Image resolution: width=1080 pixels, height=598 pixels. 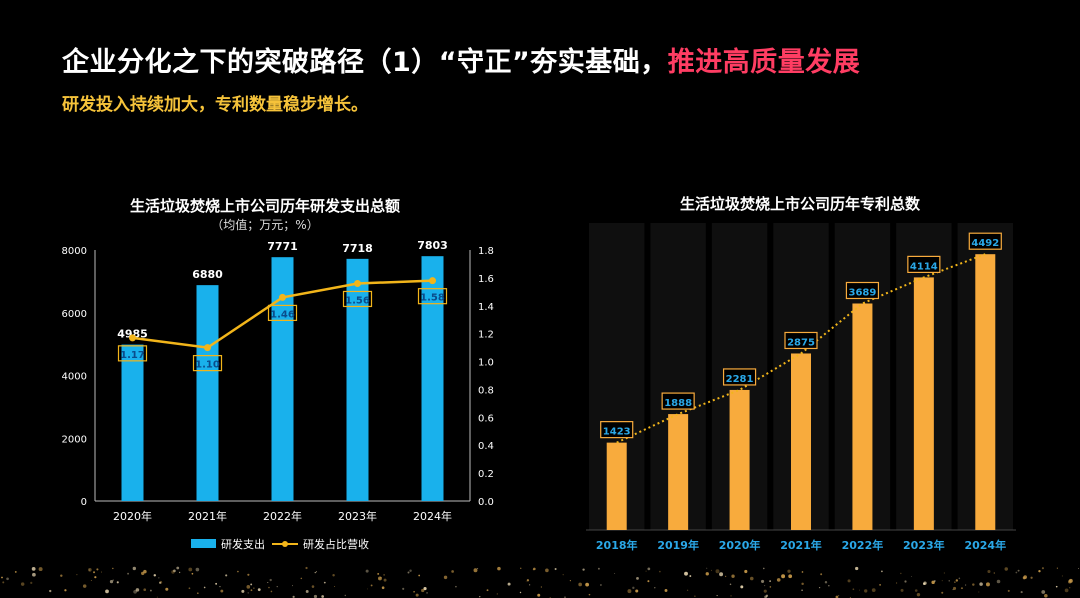 What do you see at coordinates (357, 300) in the screenshot?
I see `chart1-line-label: 1.56` at bounding box center [357, 300].